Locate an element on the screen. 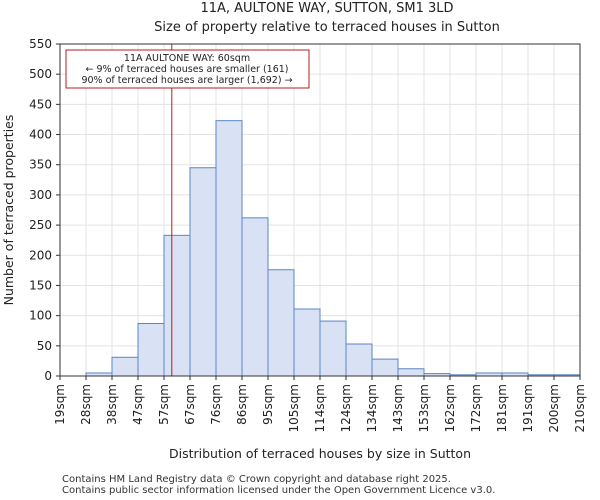  x-tick-label: 153sqm is located at coordinates (424, 408).